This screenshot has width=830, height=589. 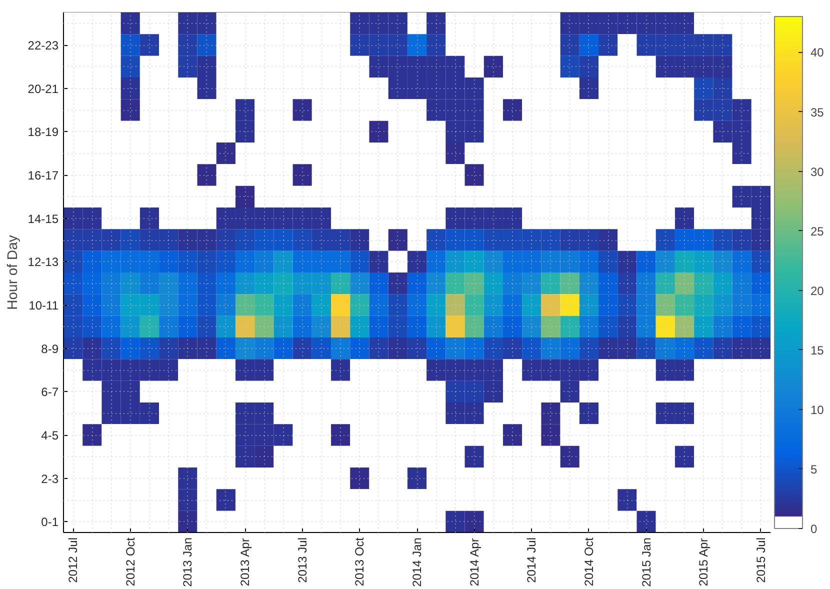 What do you see at coordinates (73, 560) in the screenshot?
I see `x-tick-label: 2012 Jul` at bounding box center [73, 560].